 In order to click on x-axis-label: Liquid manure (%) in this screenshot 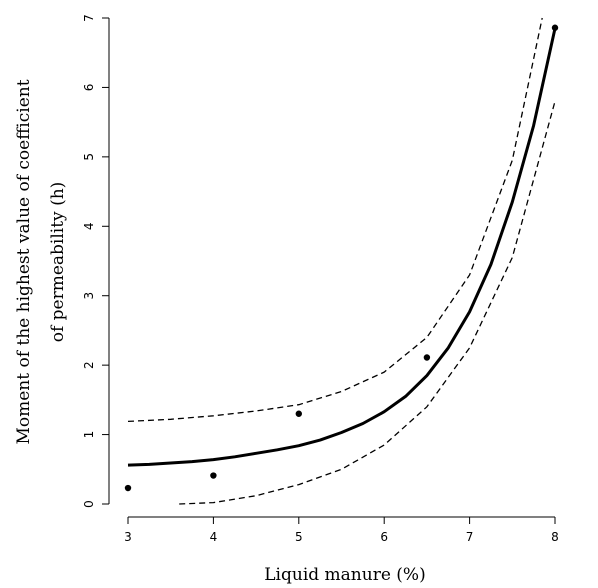, I will do `click(344, 575)`.